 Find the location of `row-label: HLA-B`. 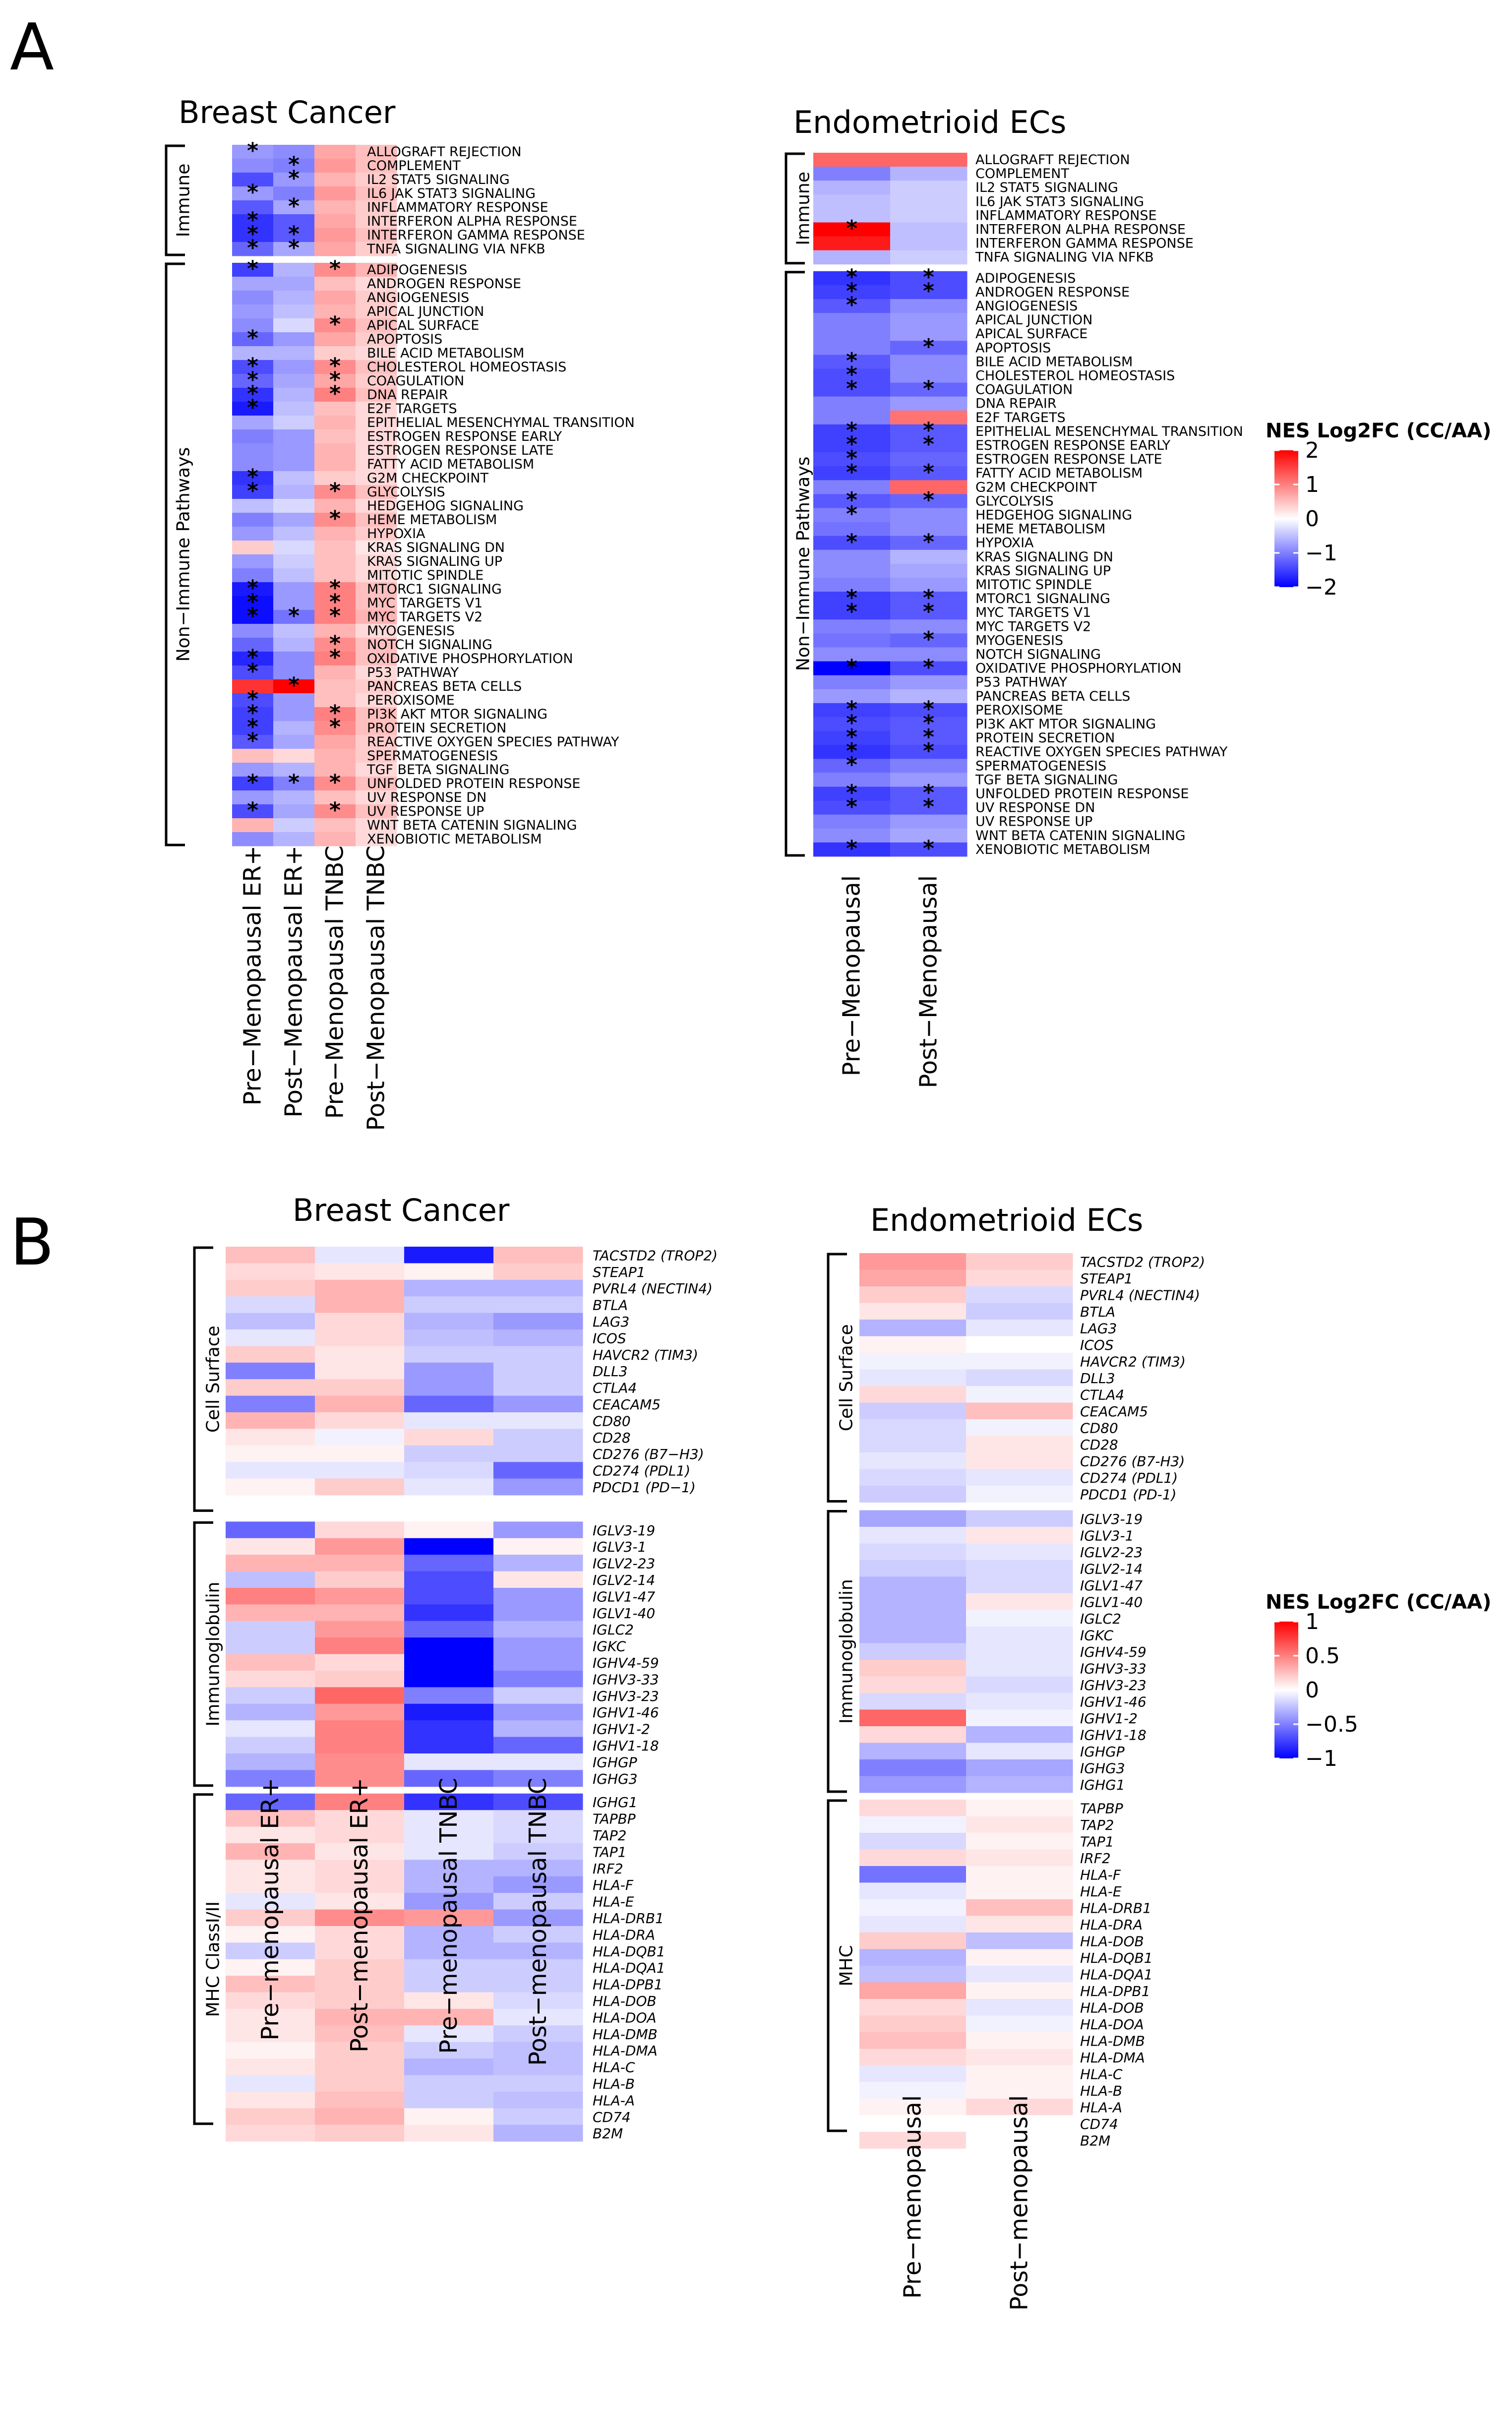

row-label: HLA-B is located at coordinates (1101, 2091).